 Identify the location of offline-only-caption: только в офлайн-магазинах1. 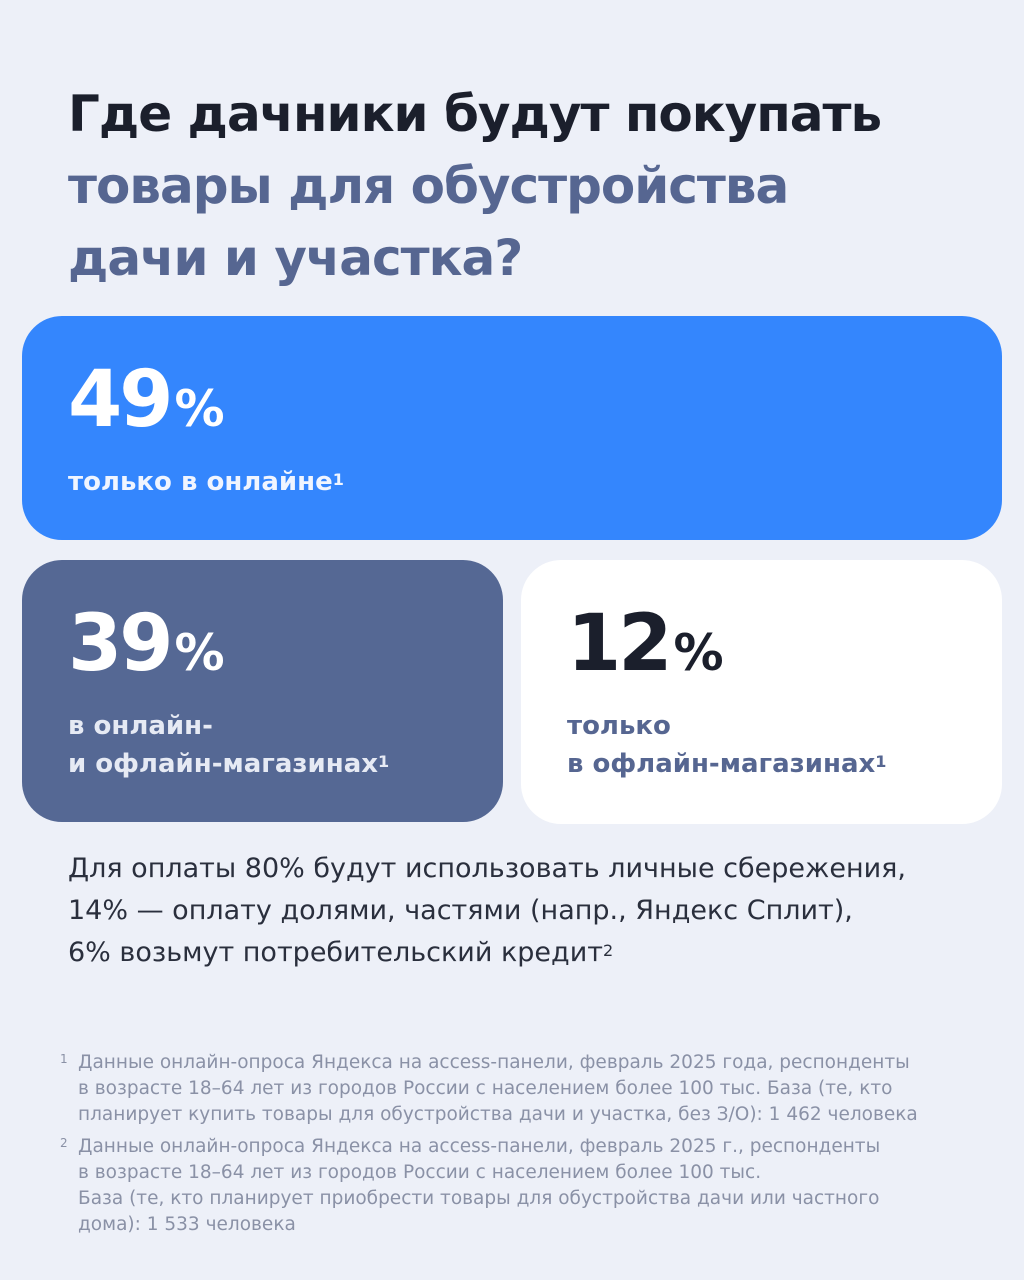
(761, 745).